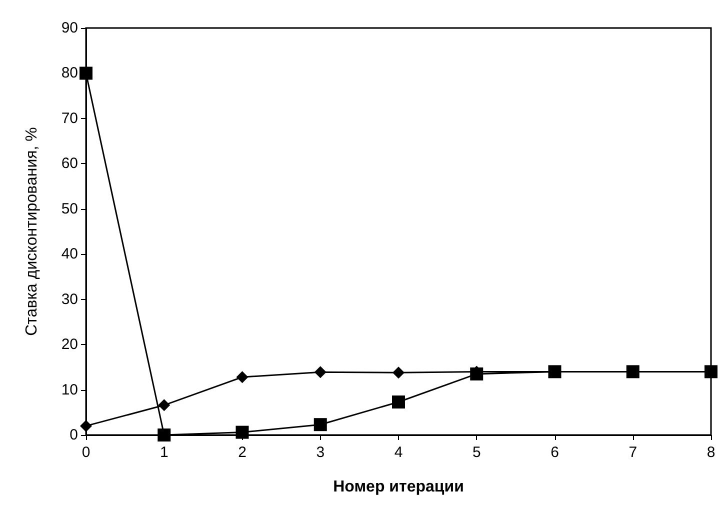  Describe the element at coordinates (69, 163) in the screenshot. I see `y-tick-label: 60` at that location.